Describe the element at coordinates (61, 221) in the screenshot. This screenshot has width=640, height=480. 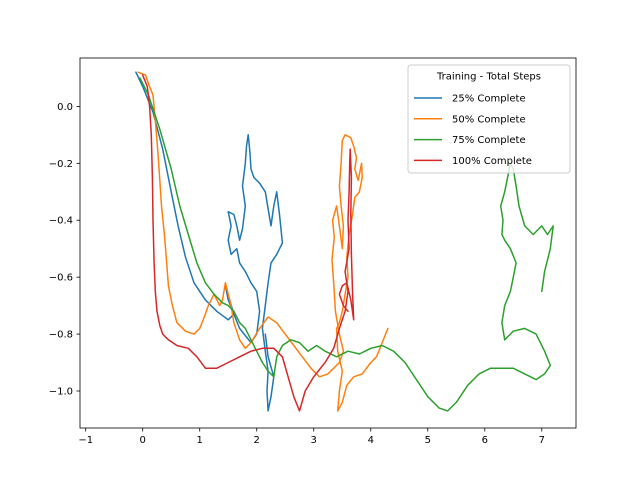
I see `y-tick-label: −0.4` at that location.